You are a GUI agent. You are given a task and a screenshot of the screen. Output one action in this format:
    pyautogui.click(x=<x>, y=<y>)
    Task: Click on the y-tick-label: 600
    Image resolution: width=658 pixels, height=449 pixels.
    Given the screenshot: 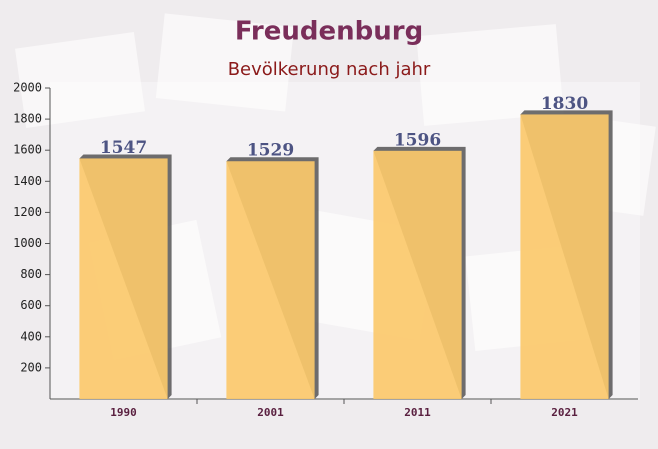 What is the action you would take?
    pyautogui.click(x=31, y=305)
    